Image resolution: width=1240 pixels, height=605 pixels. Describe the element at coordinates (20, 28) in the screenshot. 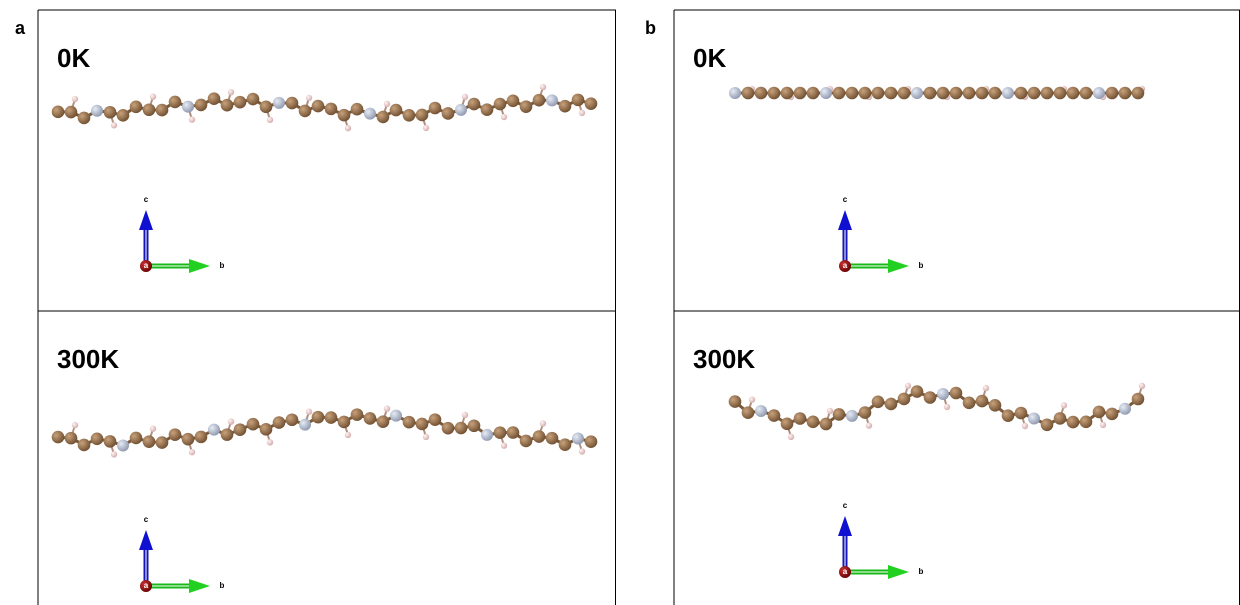

I see `panel-label: a` at that location.